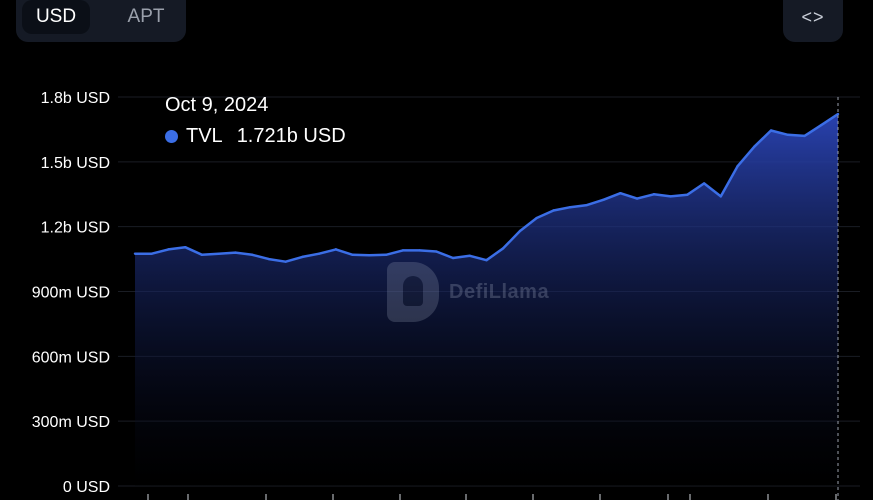 The width and height of the screenshot is (873, 500). Describe the element at coordinates (492, 497) in the screenshot. I see `x-axis-ticks` at that location.